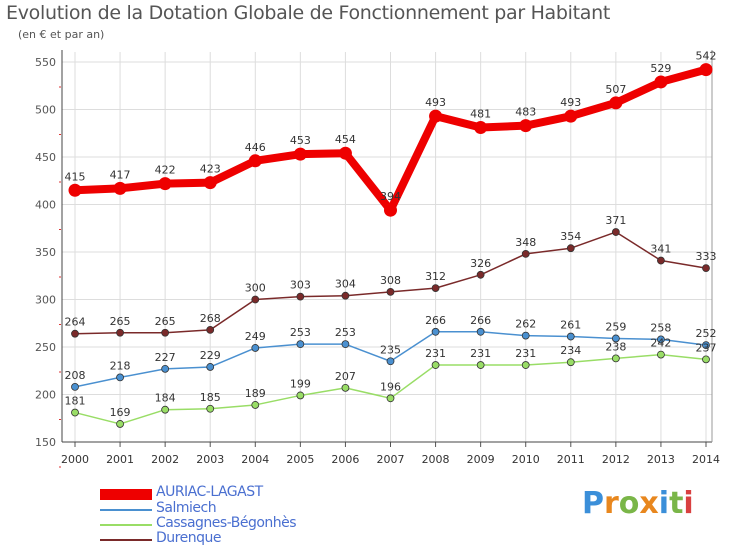 Image resolution: width=750 pixels, height=550 pixels. I want to click on x-tick-label: 2012, so click(616, 459).